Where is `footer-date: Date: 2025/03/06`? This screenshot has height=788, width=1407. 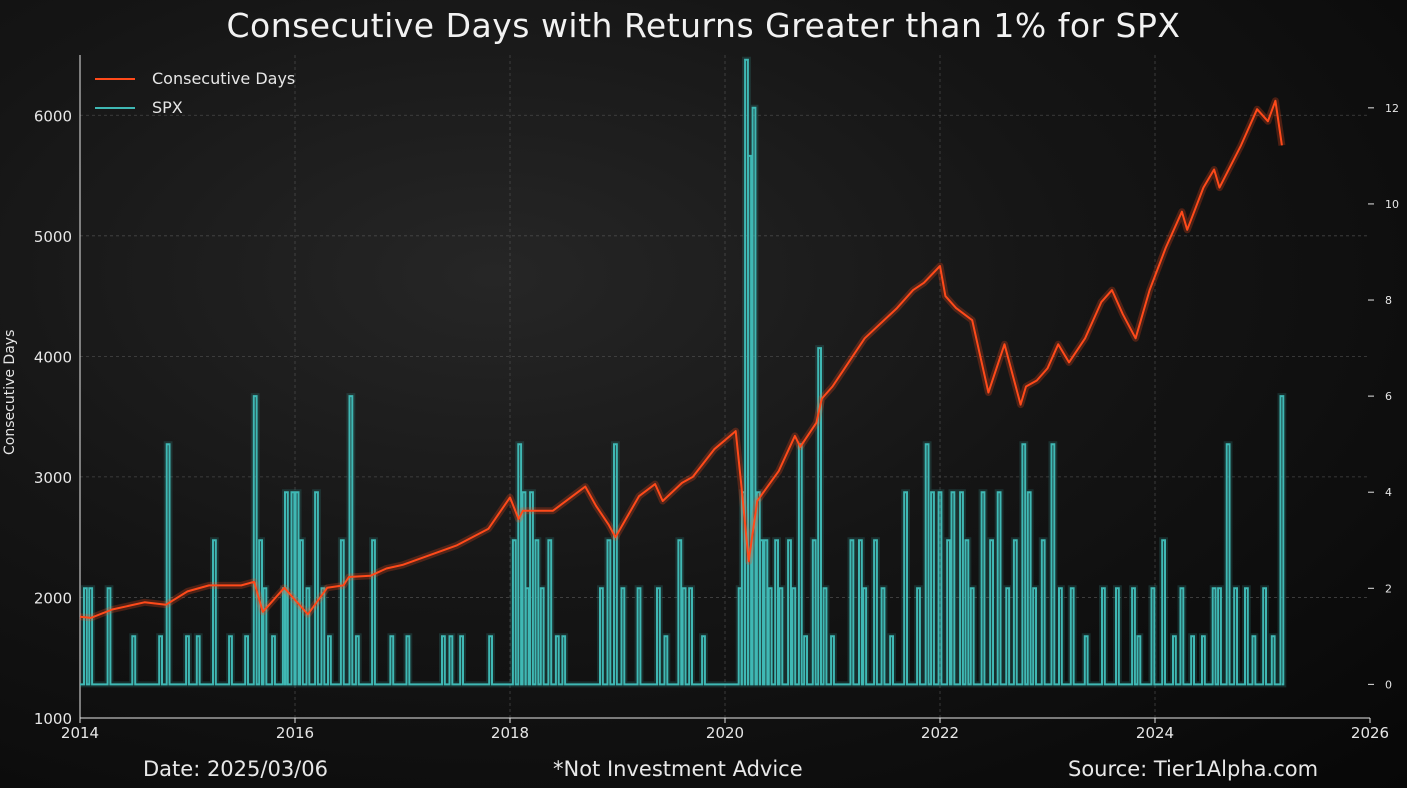 footer-date: Date: 2025/03/06 is located at coordinates (235, 769).